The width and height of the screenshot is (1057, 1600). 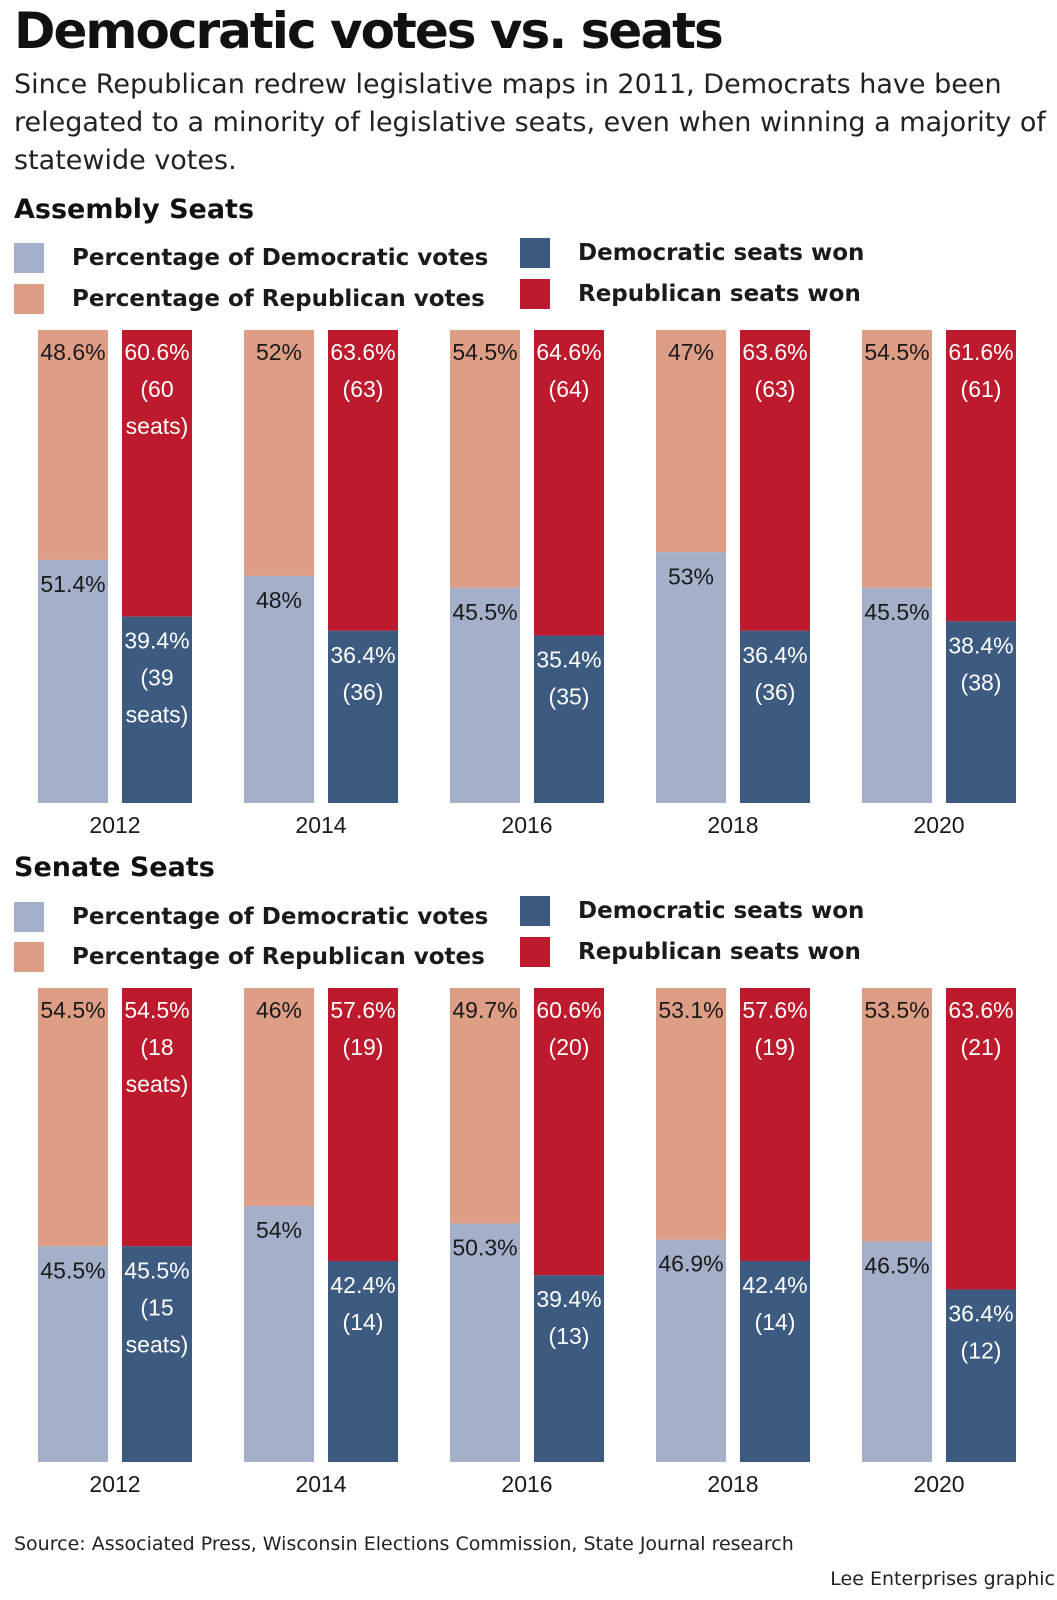 What do you see at coordinates (896, 612) in the screenshot?
I see `dem-votes-label: 45.5%` at bounding box center [896, 612].